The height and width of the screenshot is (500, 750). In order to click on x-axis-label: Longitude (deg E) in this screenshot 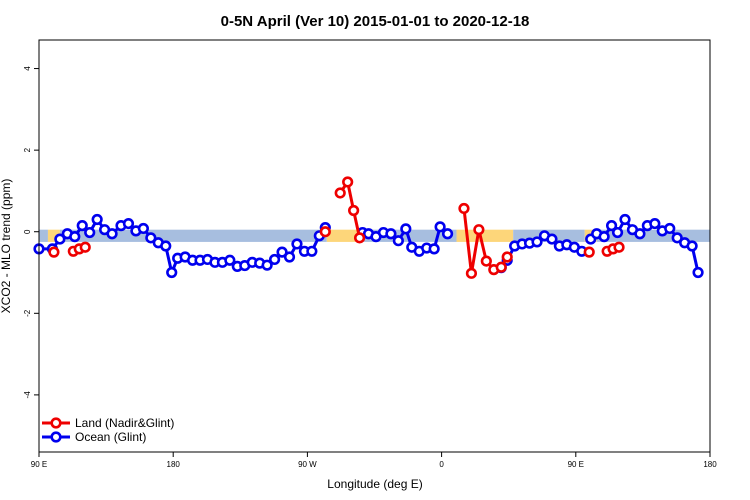, I will do `click(374, 484)`.